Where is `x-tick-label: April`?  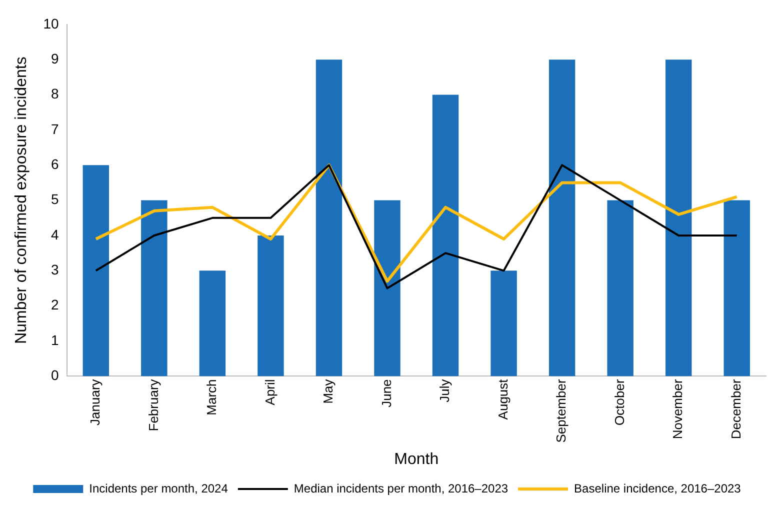
x-tick-label: April is located at coordinates (270, 392).